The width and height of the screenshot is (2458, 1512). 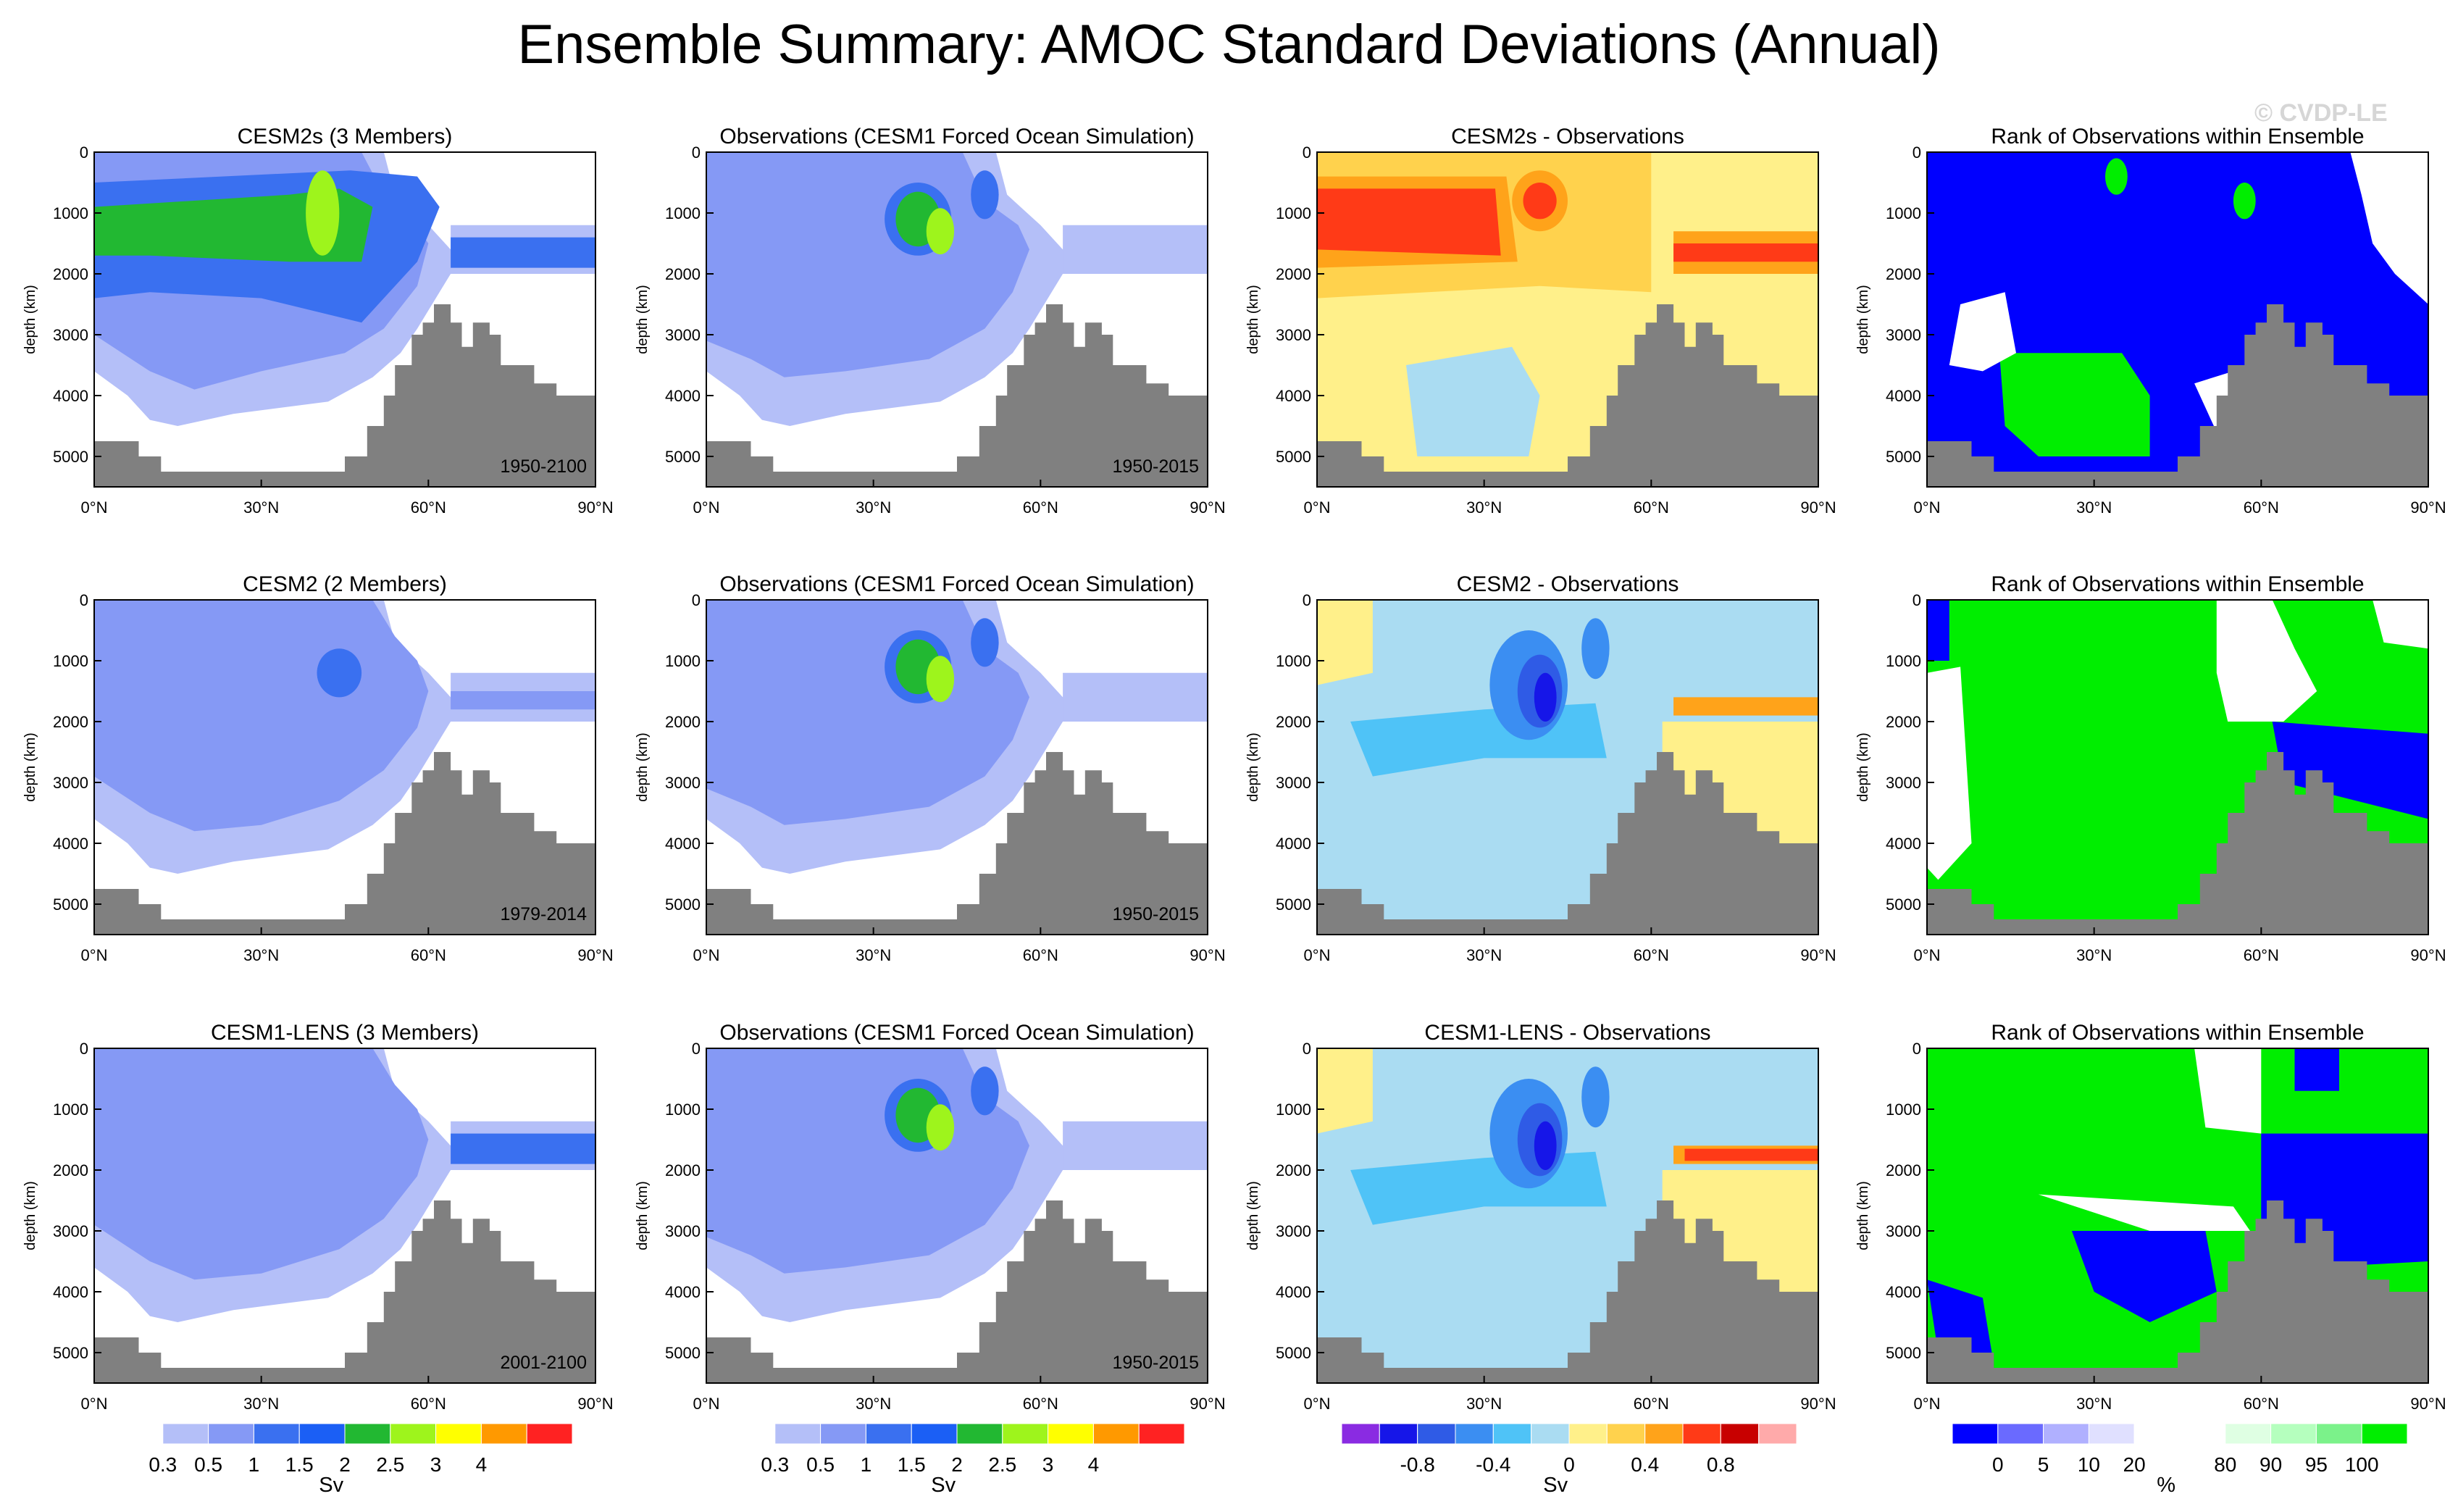 I want to click on colorbar-label: 1, so click(x=254, y=1464).